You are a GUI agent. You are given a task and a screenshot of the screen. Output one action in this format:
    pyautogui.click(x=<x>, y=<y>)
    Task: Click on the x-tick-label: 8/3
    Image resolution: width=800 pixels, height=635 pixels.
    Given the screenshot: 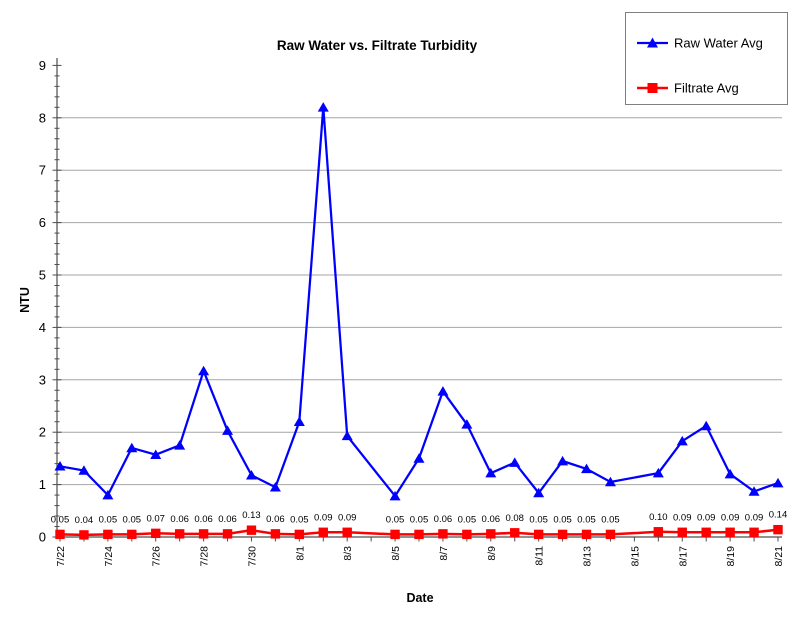 What is the action you would take?
    pyautogui.click(x=348, y=553)
    